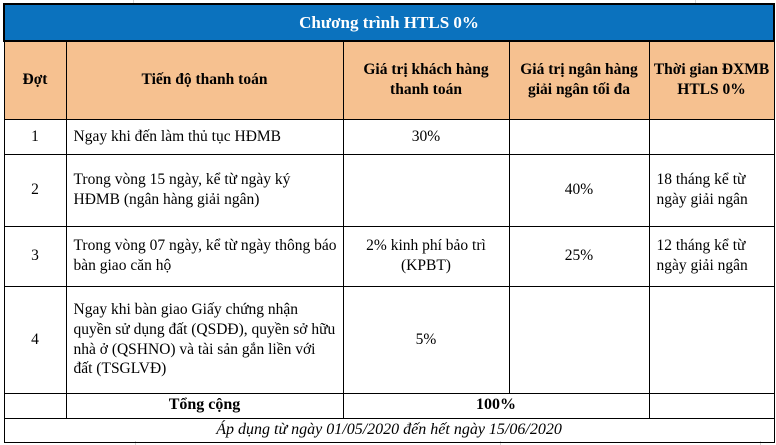  I want to click on cell-dot: 4, so click(35, 339).